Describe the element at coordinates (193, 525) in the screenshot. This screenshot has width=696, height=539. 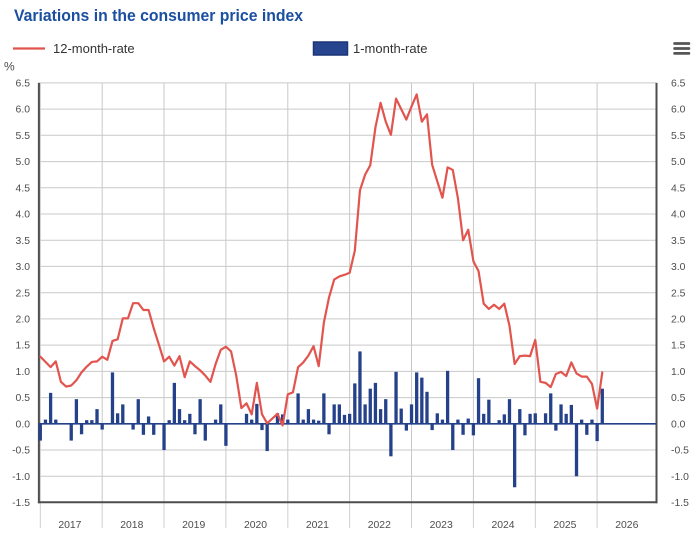
I see `svg-text: 2019` at that location.